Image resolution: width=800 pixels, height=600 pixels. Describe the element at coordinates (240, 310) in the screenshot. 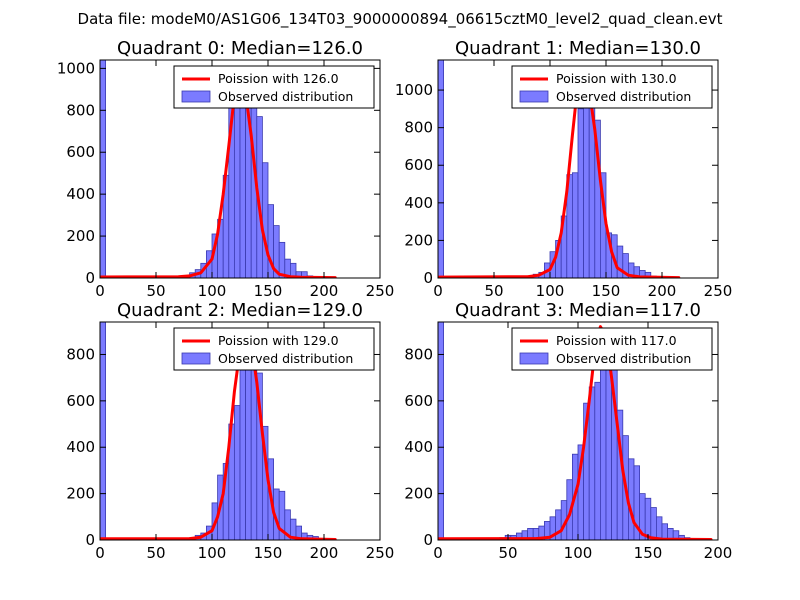

I see `quadrant-title: Quadrant 2: Median=129.0` at that location.